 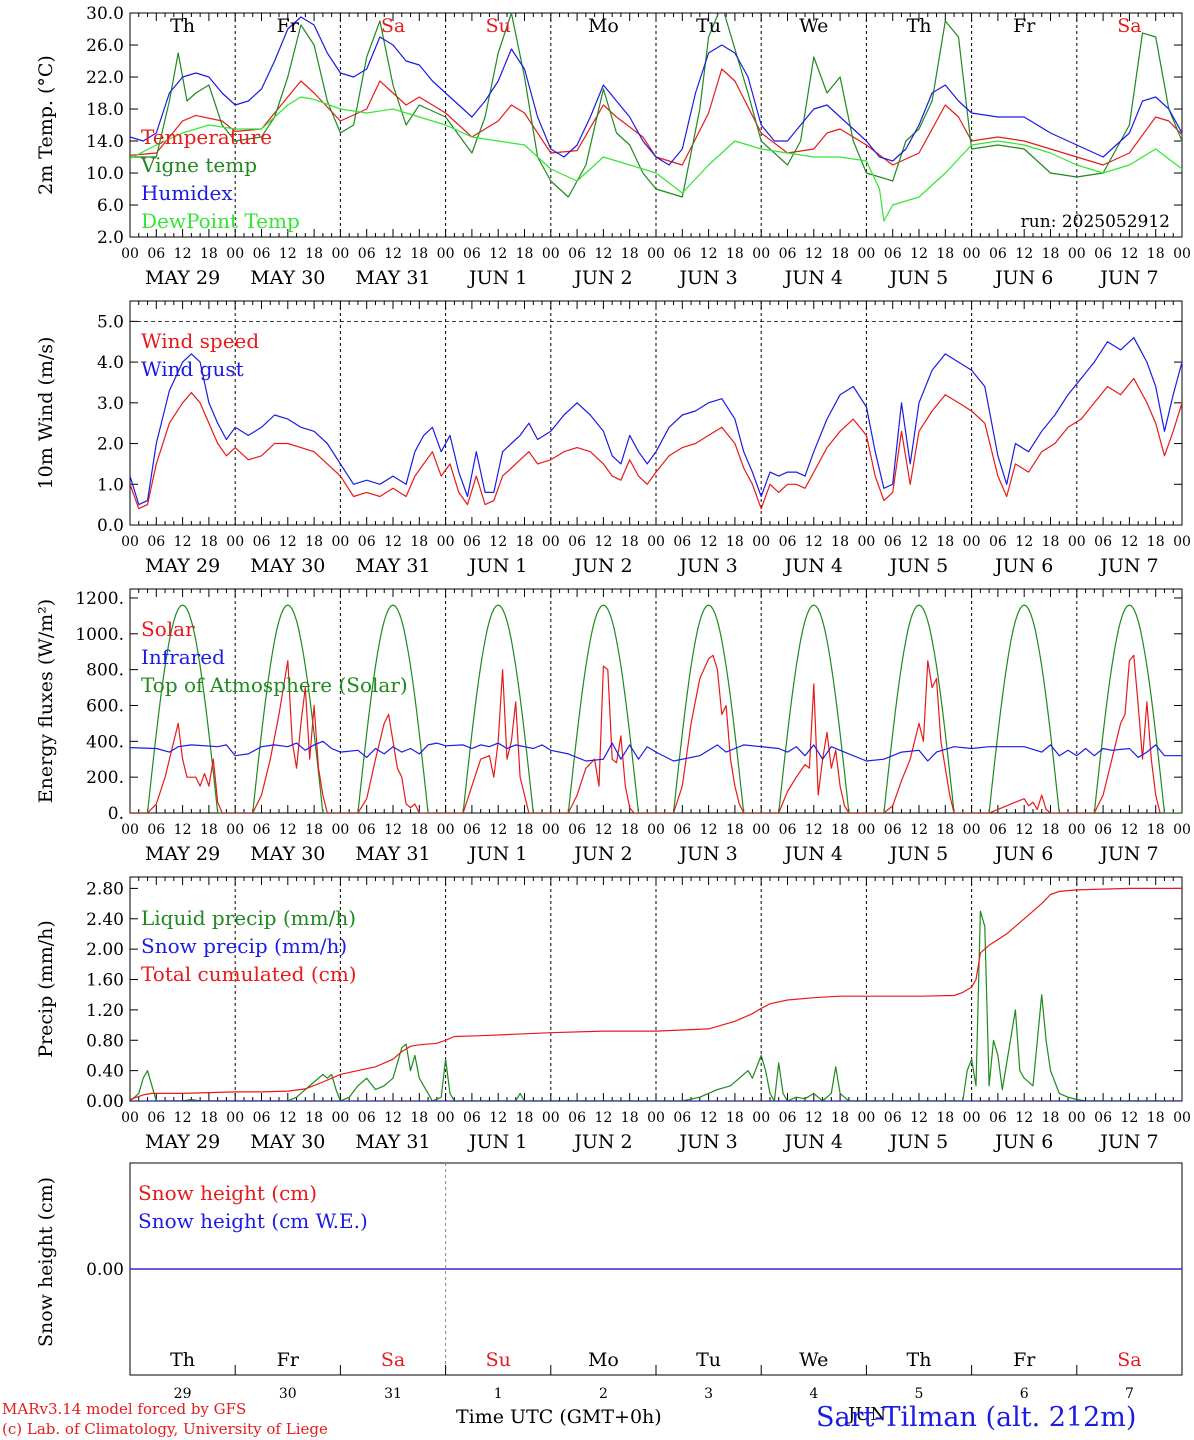 I want to click on panel-frame, so click(x=656, y=413).